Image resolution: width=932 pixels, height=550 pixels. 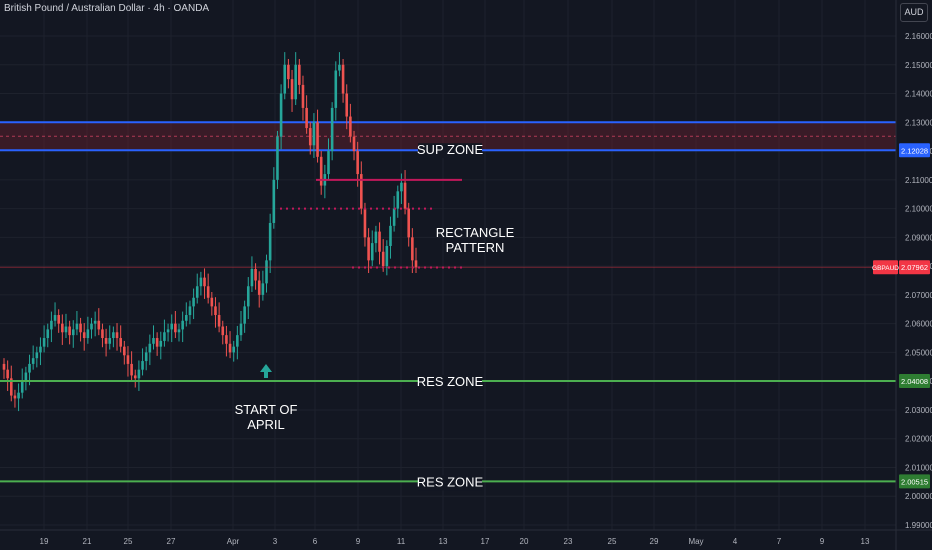 What do you see at coordinates (914, 267) in the screenshot?
I see `current-price-tag: 2.07962` at bounding box center [914, 267].